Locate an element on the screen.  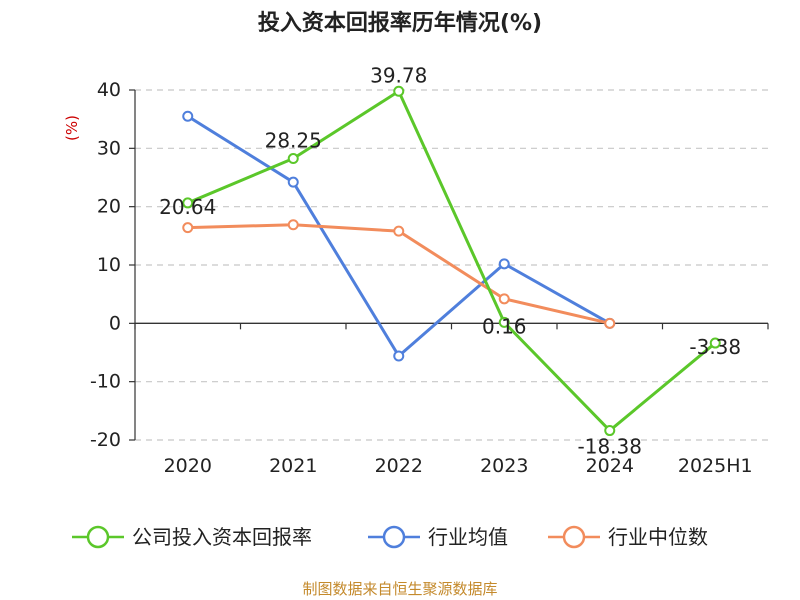
y-tick-label: 20 is located at coordinates (109, 207).